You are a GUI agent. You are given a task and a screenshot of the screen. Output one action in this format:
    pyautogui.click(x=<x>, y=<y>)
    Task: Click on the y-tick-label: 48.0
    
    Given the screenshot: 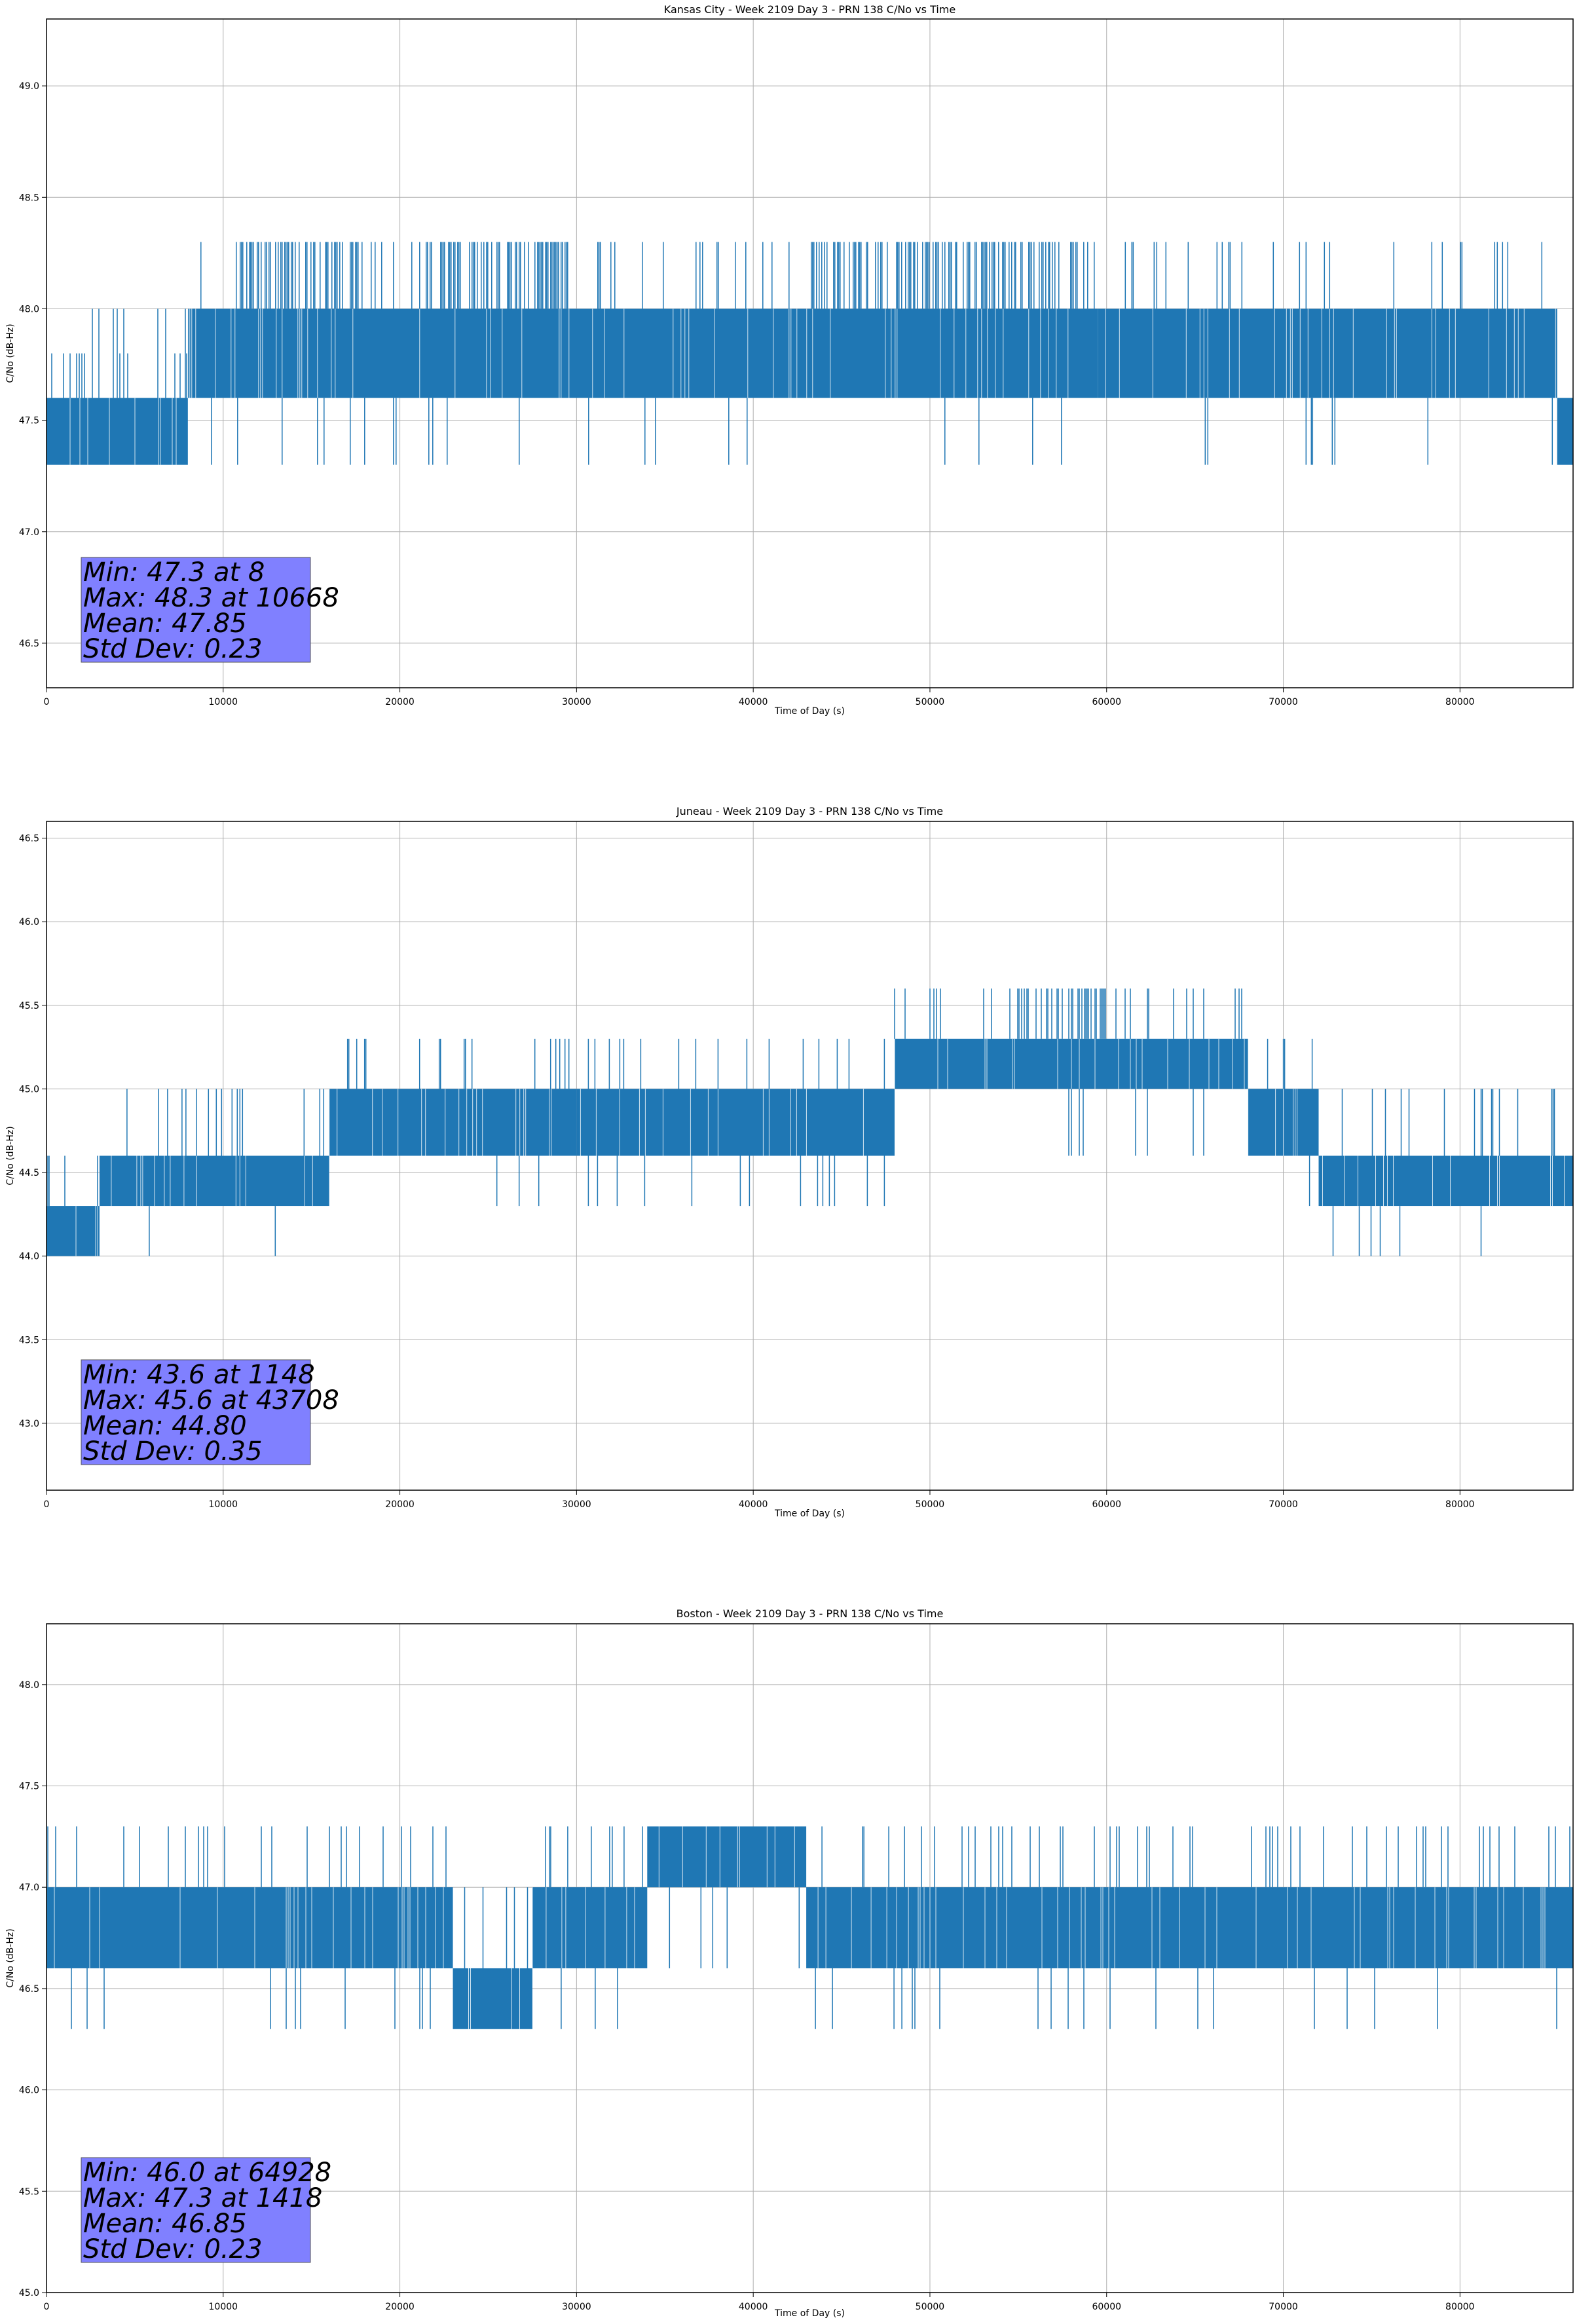 What is the action you would take?
    pyautogui.click(x=29, y=309)
    